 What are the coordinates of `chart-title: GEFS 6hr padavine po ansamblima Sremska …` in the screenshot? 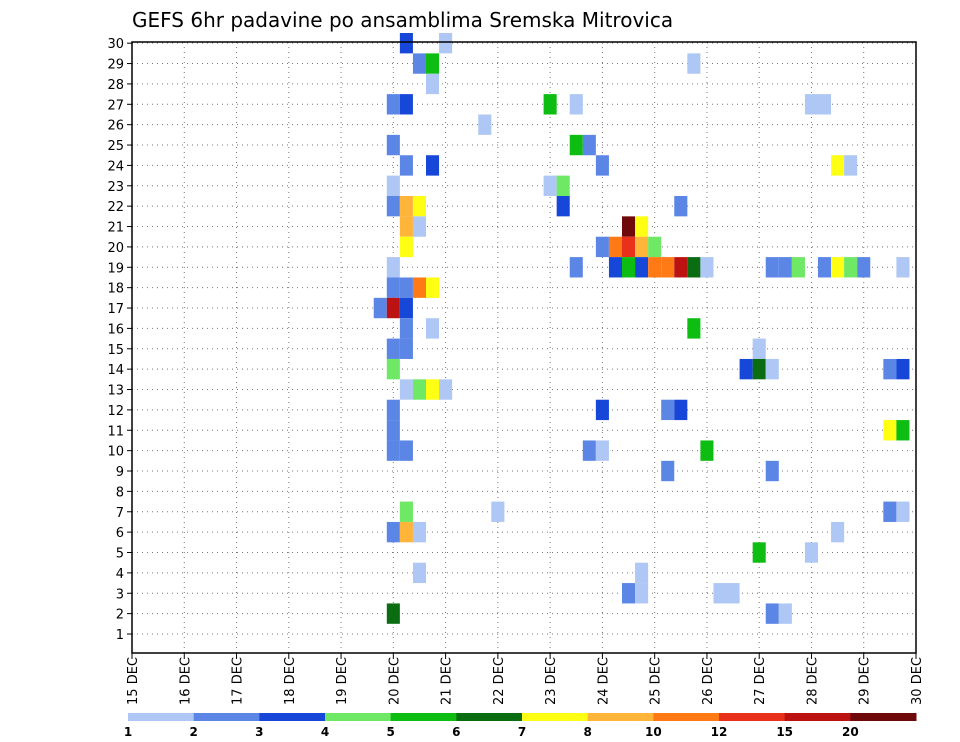 It's located at (402, 20).